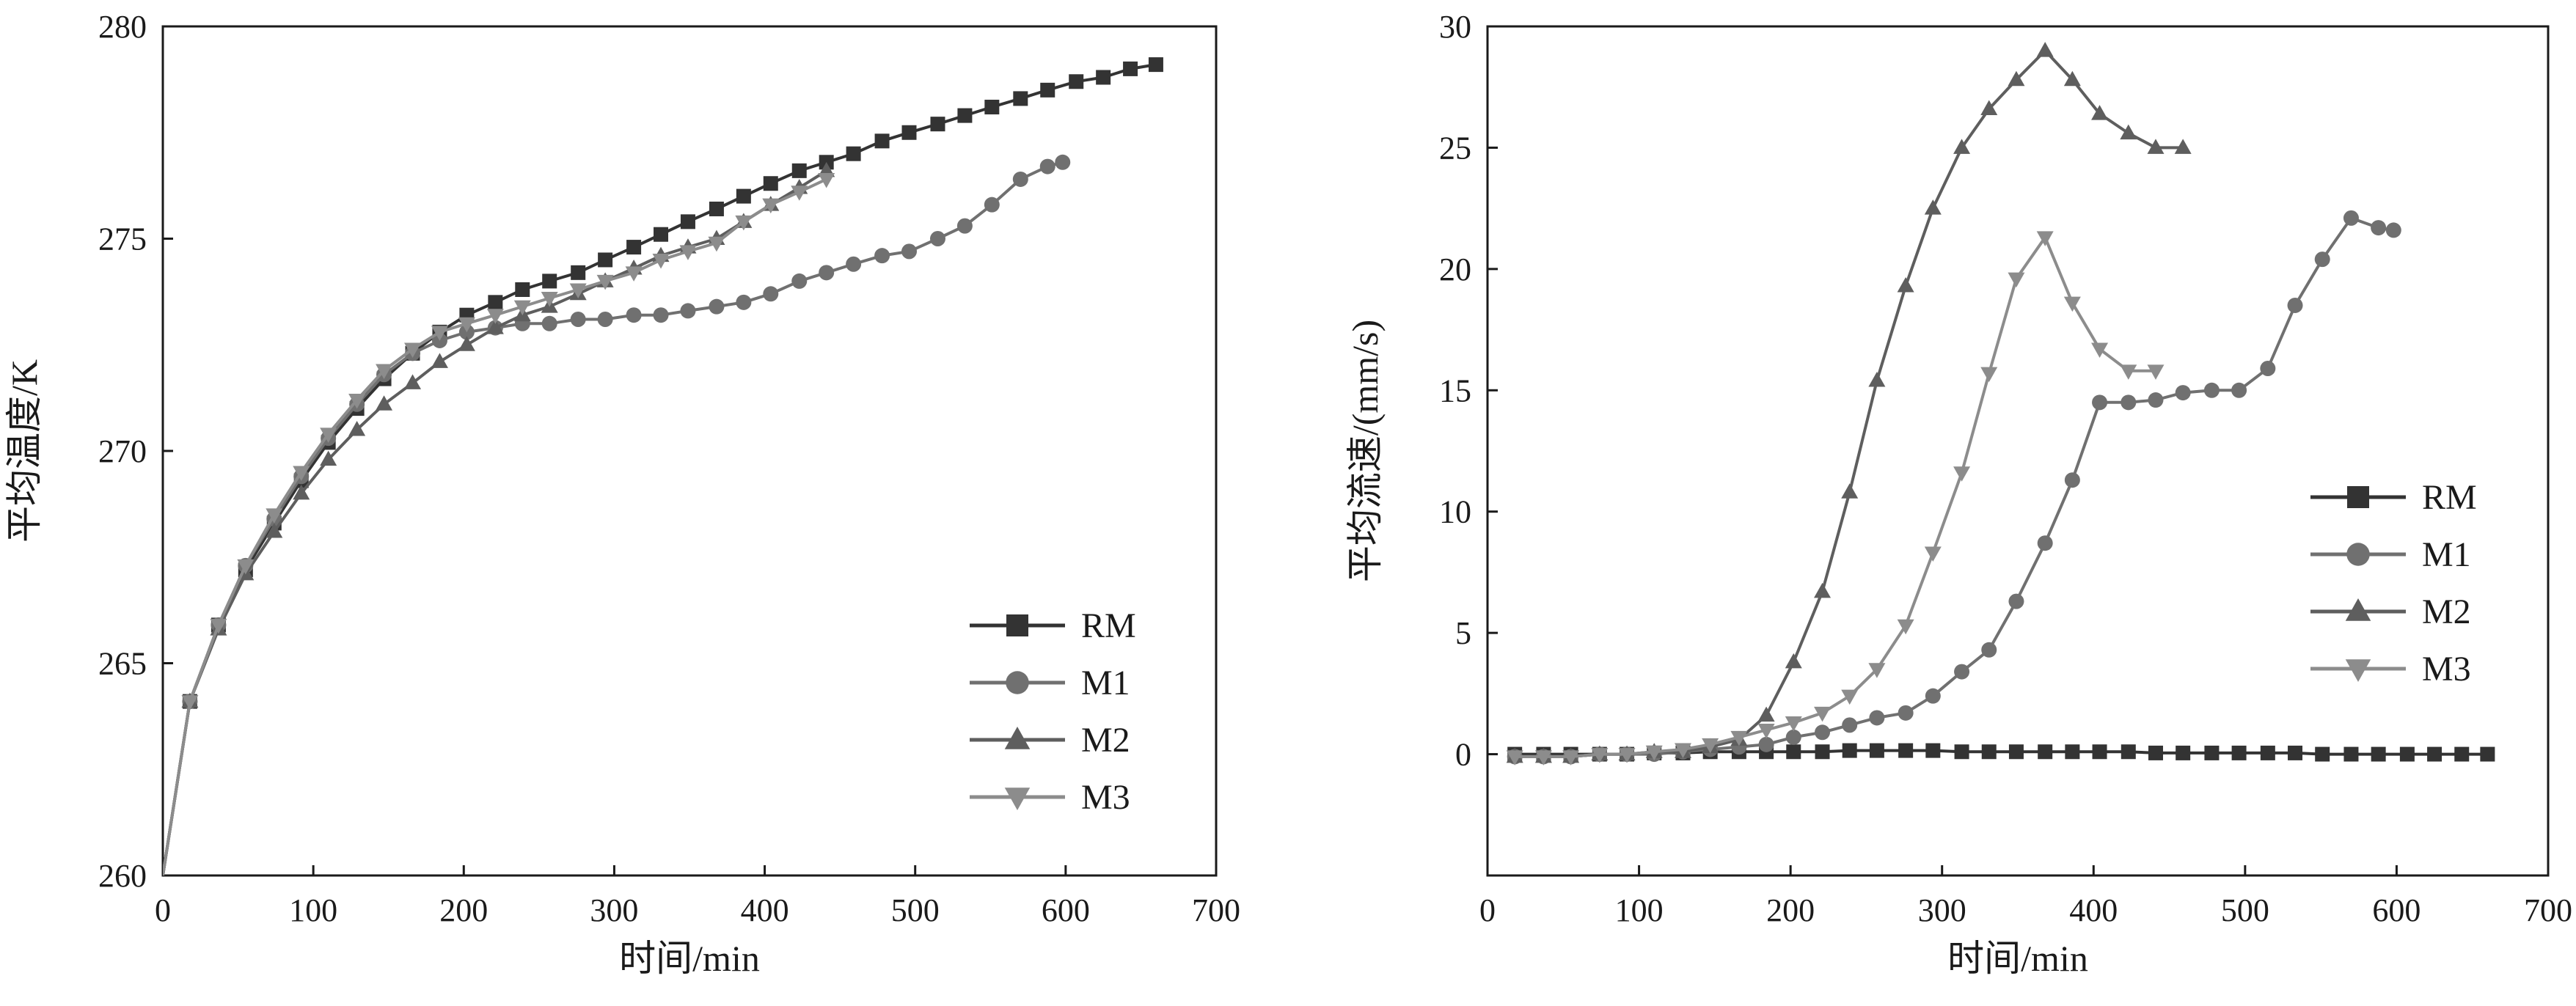 This screenshot has height=1006, width=2576. I want to click on y-tick-label: 15, so click(1455, 390).